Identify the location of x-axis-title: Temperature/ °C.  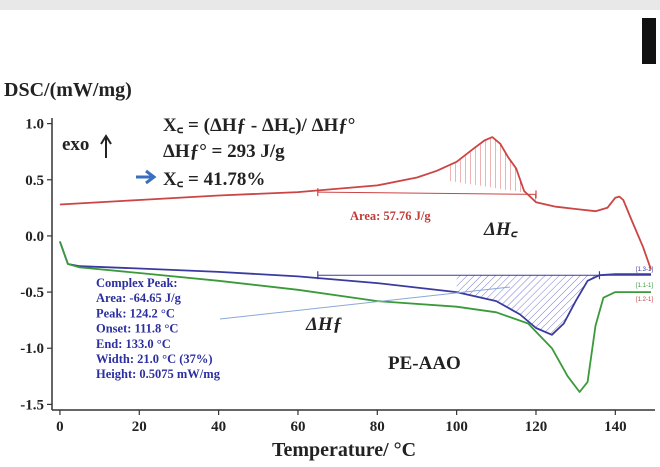
(344, 450).